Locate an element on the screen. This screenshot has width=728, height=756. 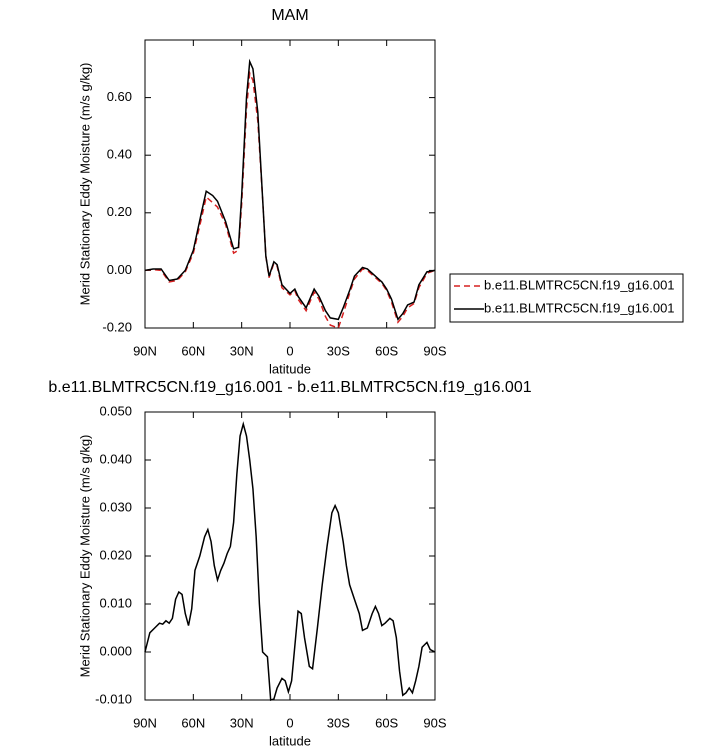
y-tick-label: 0.20 is located at coordinates (119, 211).